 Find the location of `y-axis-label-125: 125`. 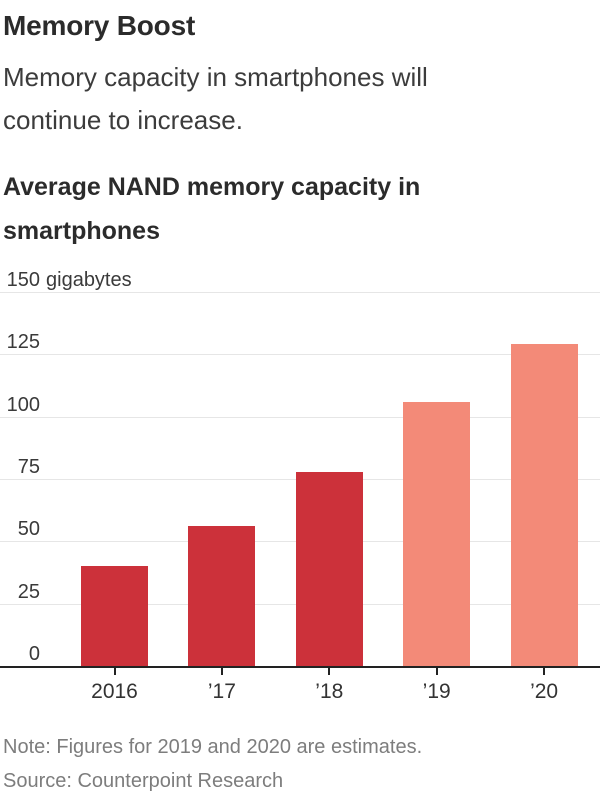

y-axis-label-125: 125 is located at coordinates (23, 342).